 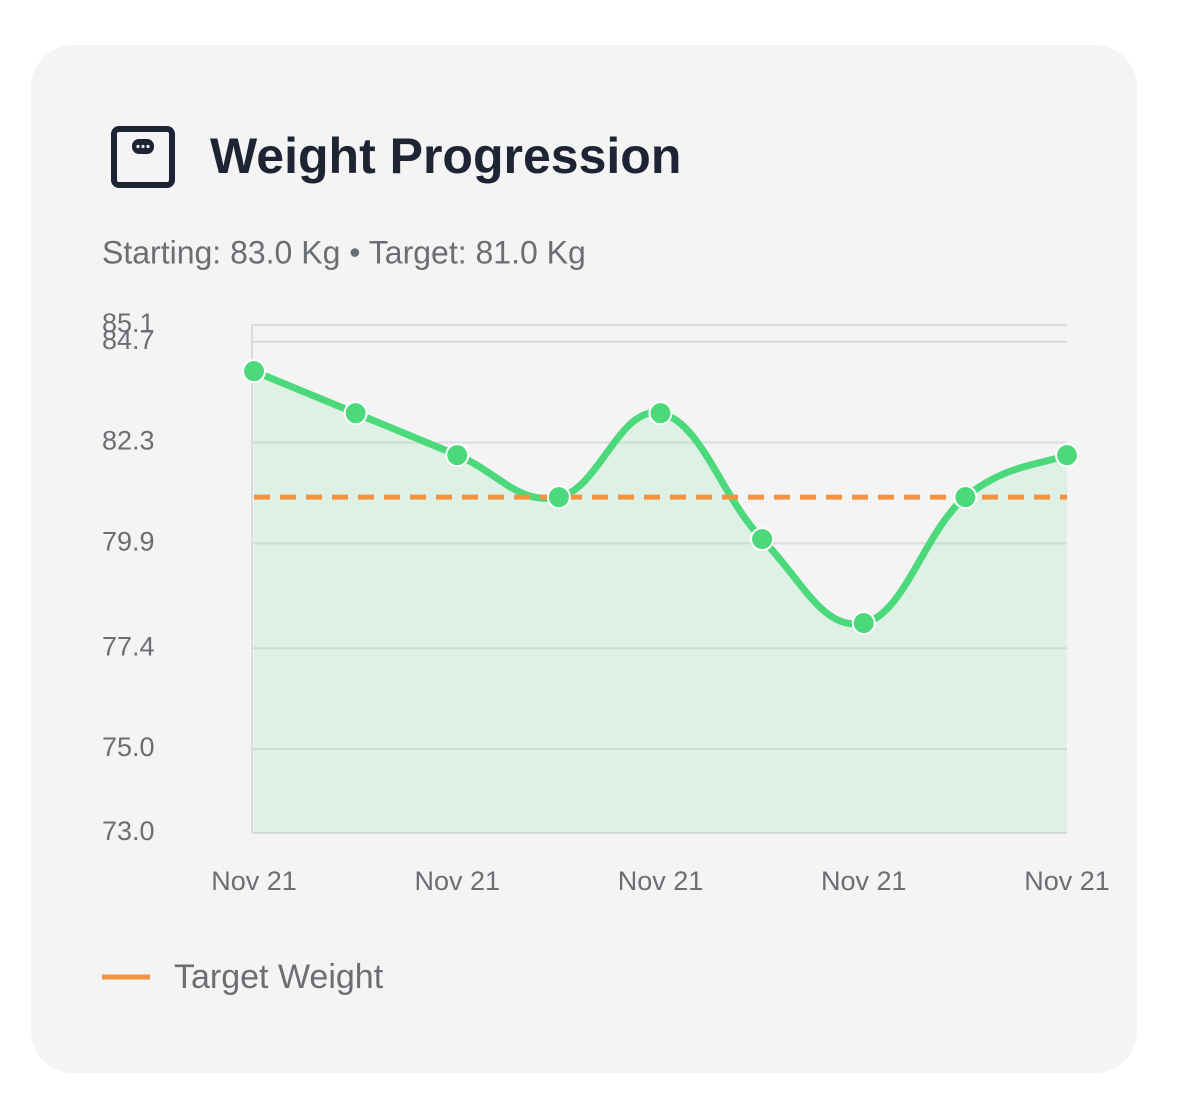 I want to click on legend-label: Target Weight, so click(x=279, y=977).